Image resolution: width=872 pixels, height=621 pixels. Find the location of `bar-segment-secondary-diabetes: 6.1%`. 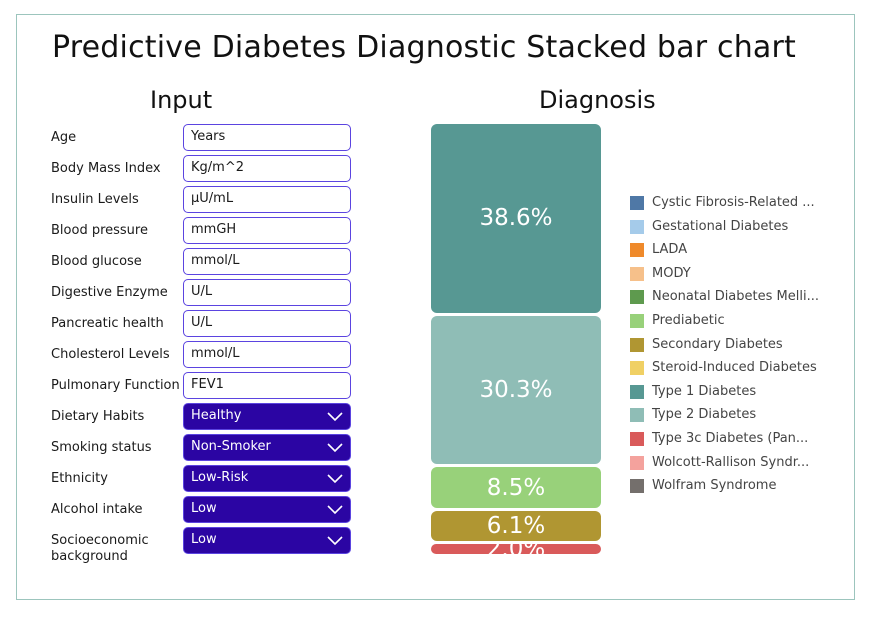

bar-segment-secondary-diabetes: 6.1% is located at coordinates (516, 526).